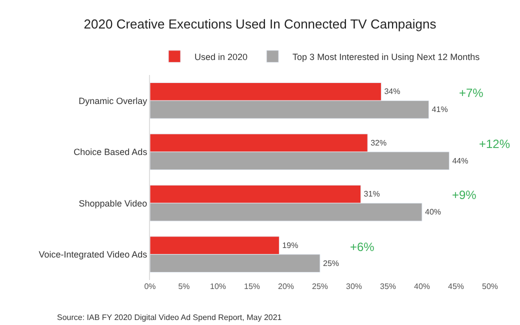 Image resolution: width=520 pixels, height=325 pixels. What do you see at coordinates (93, 255) in the screenshot?
I see `y-tick-label: Voice-Integrated Video Ads` at bounding box center [93, 255].